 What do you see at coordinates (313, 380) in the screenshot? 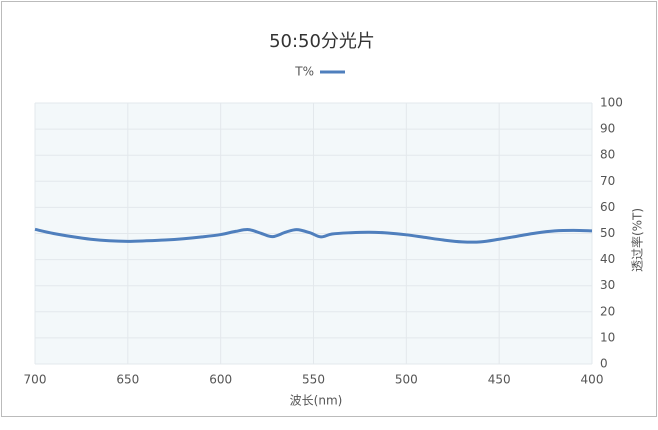
I see `x-tick-label: 550` at bounding box center [313, 380].